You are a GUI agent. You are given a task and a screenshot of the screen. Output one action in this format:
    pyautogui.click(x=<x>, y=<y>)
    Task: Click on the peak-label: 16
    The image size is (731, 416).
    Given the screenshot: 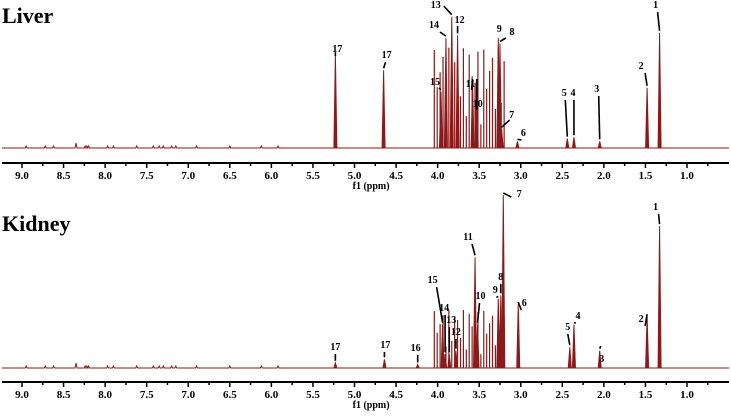 What is the action you would take?
    pyautogui.click(x=416, y=348)
    